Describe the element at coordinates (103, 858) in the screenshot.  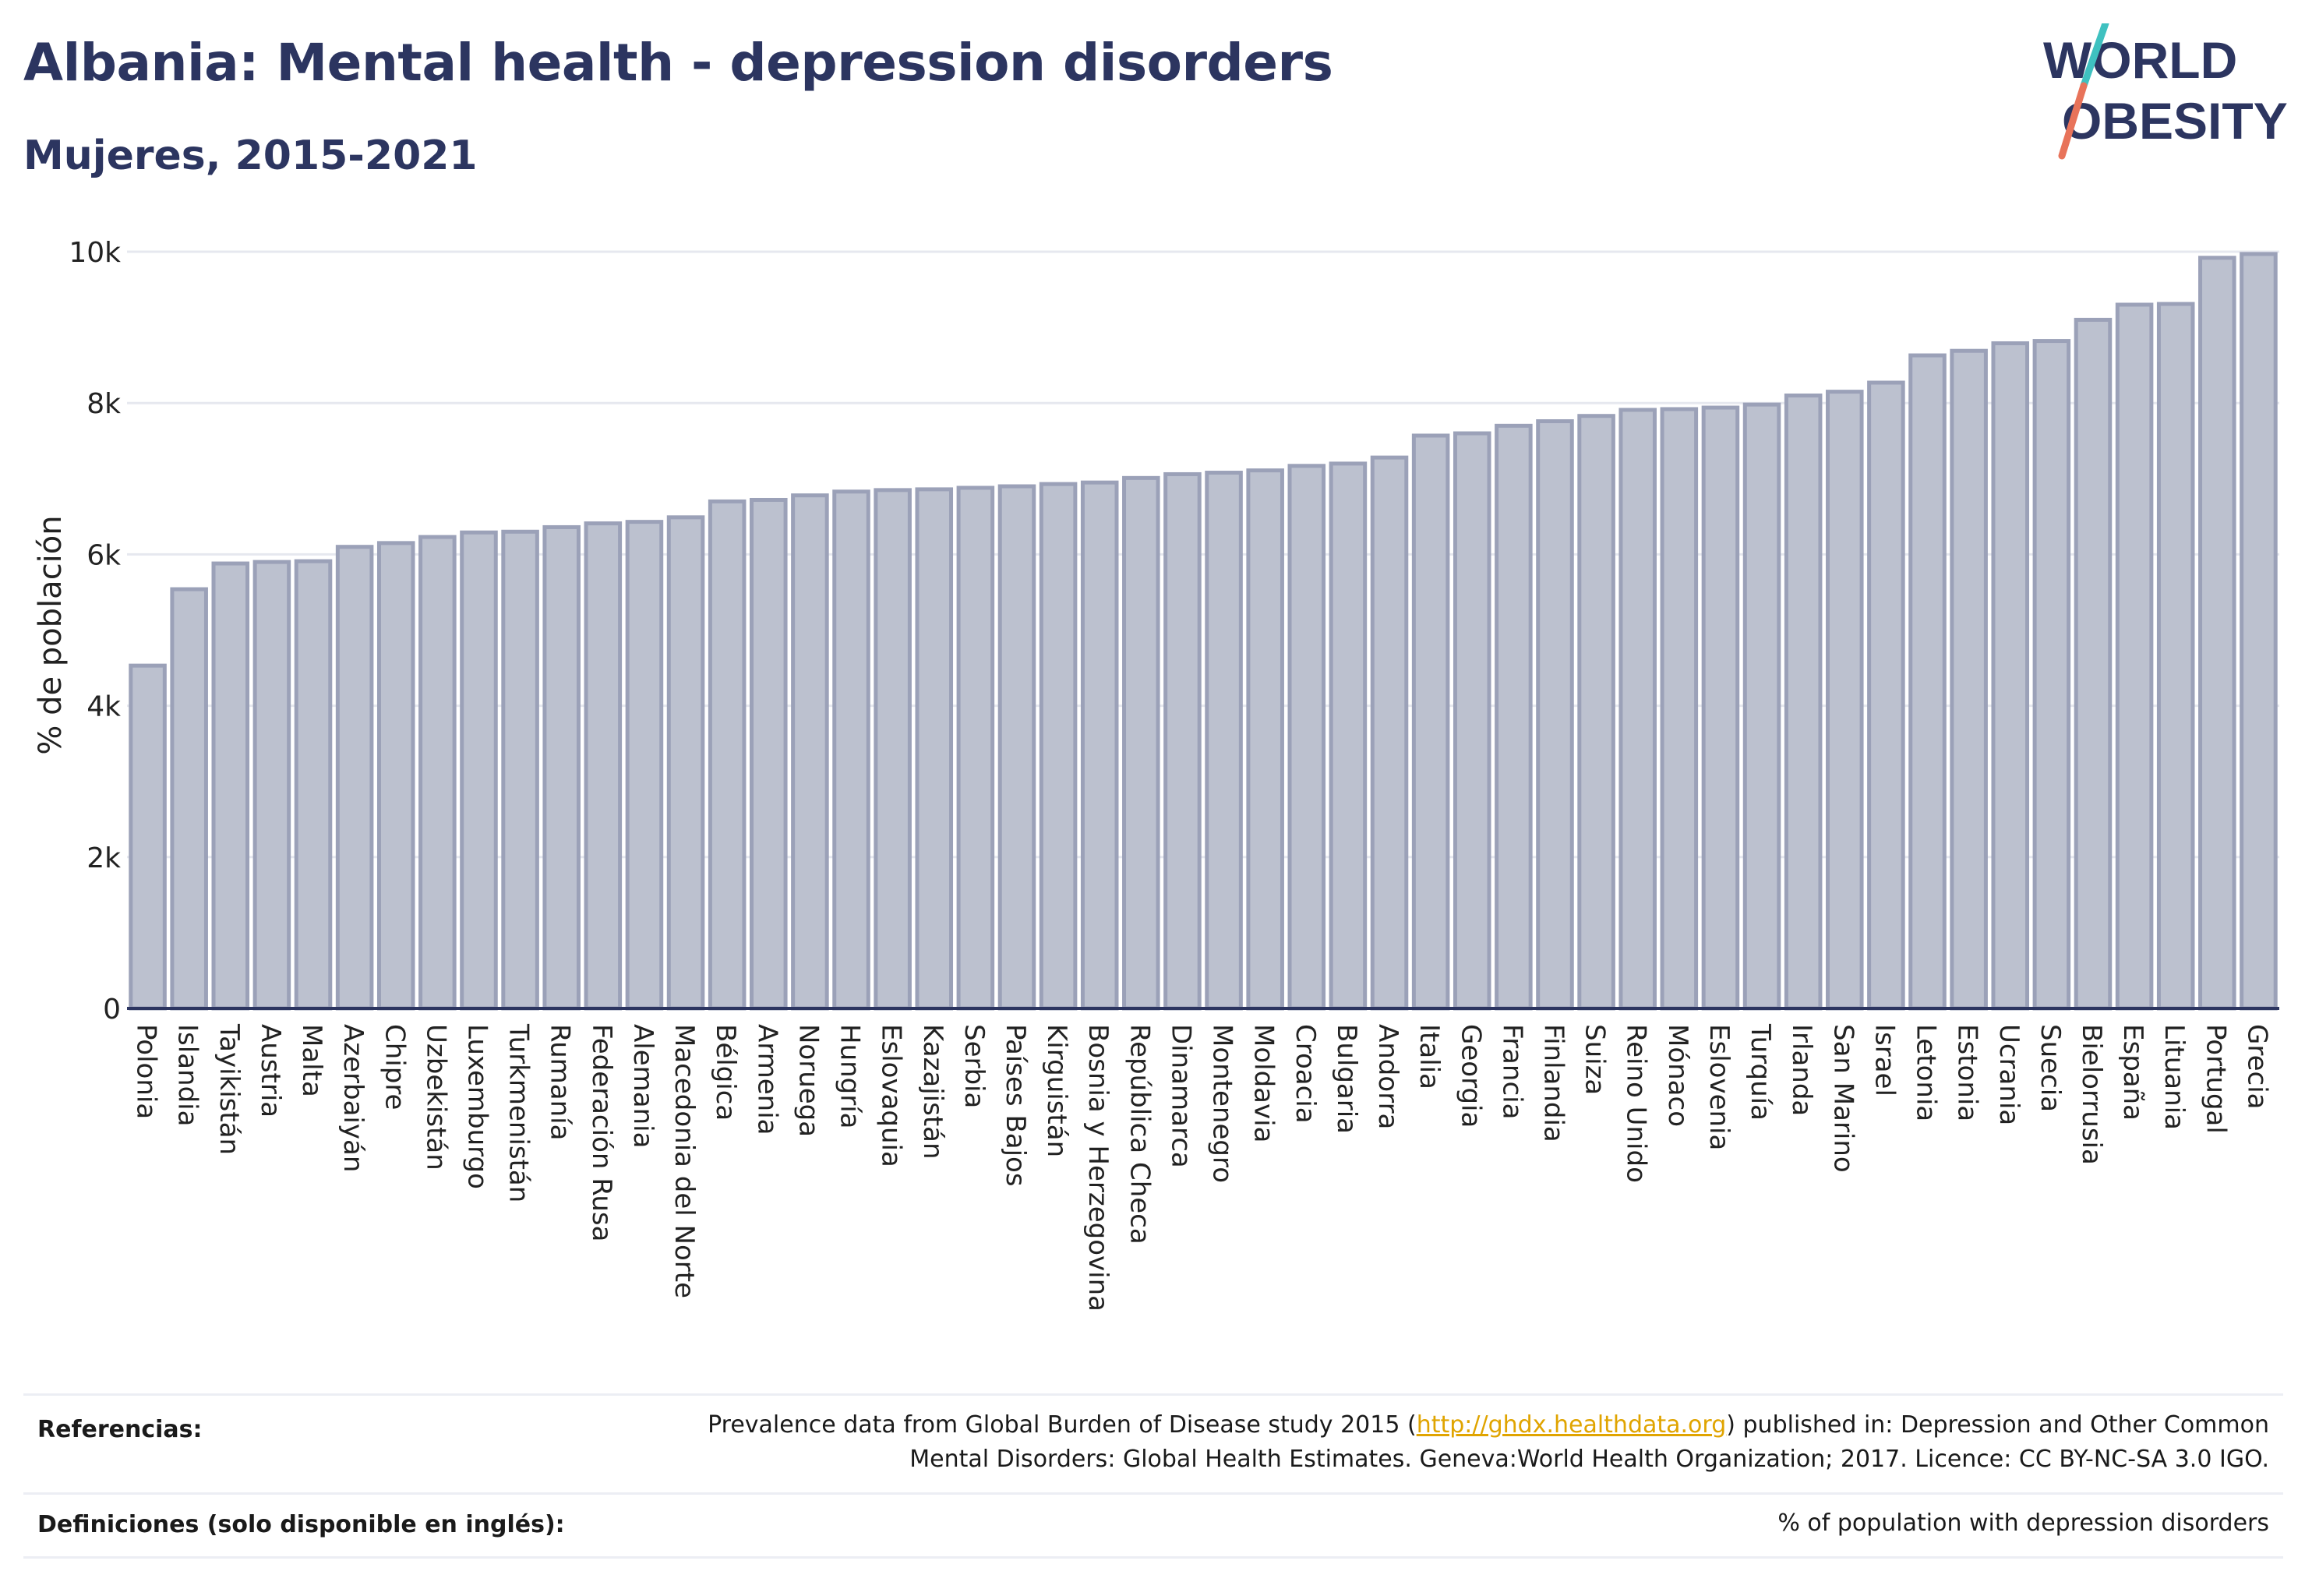
I see `y-tick-label: 2k` at that location.